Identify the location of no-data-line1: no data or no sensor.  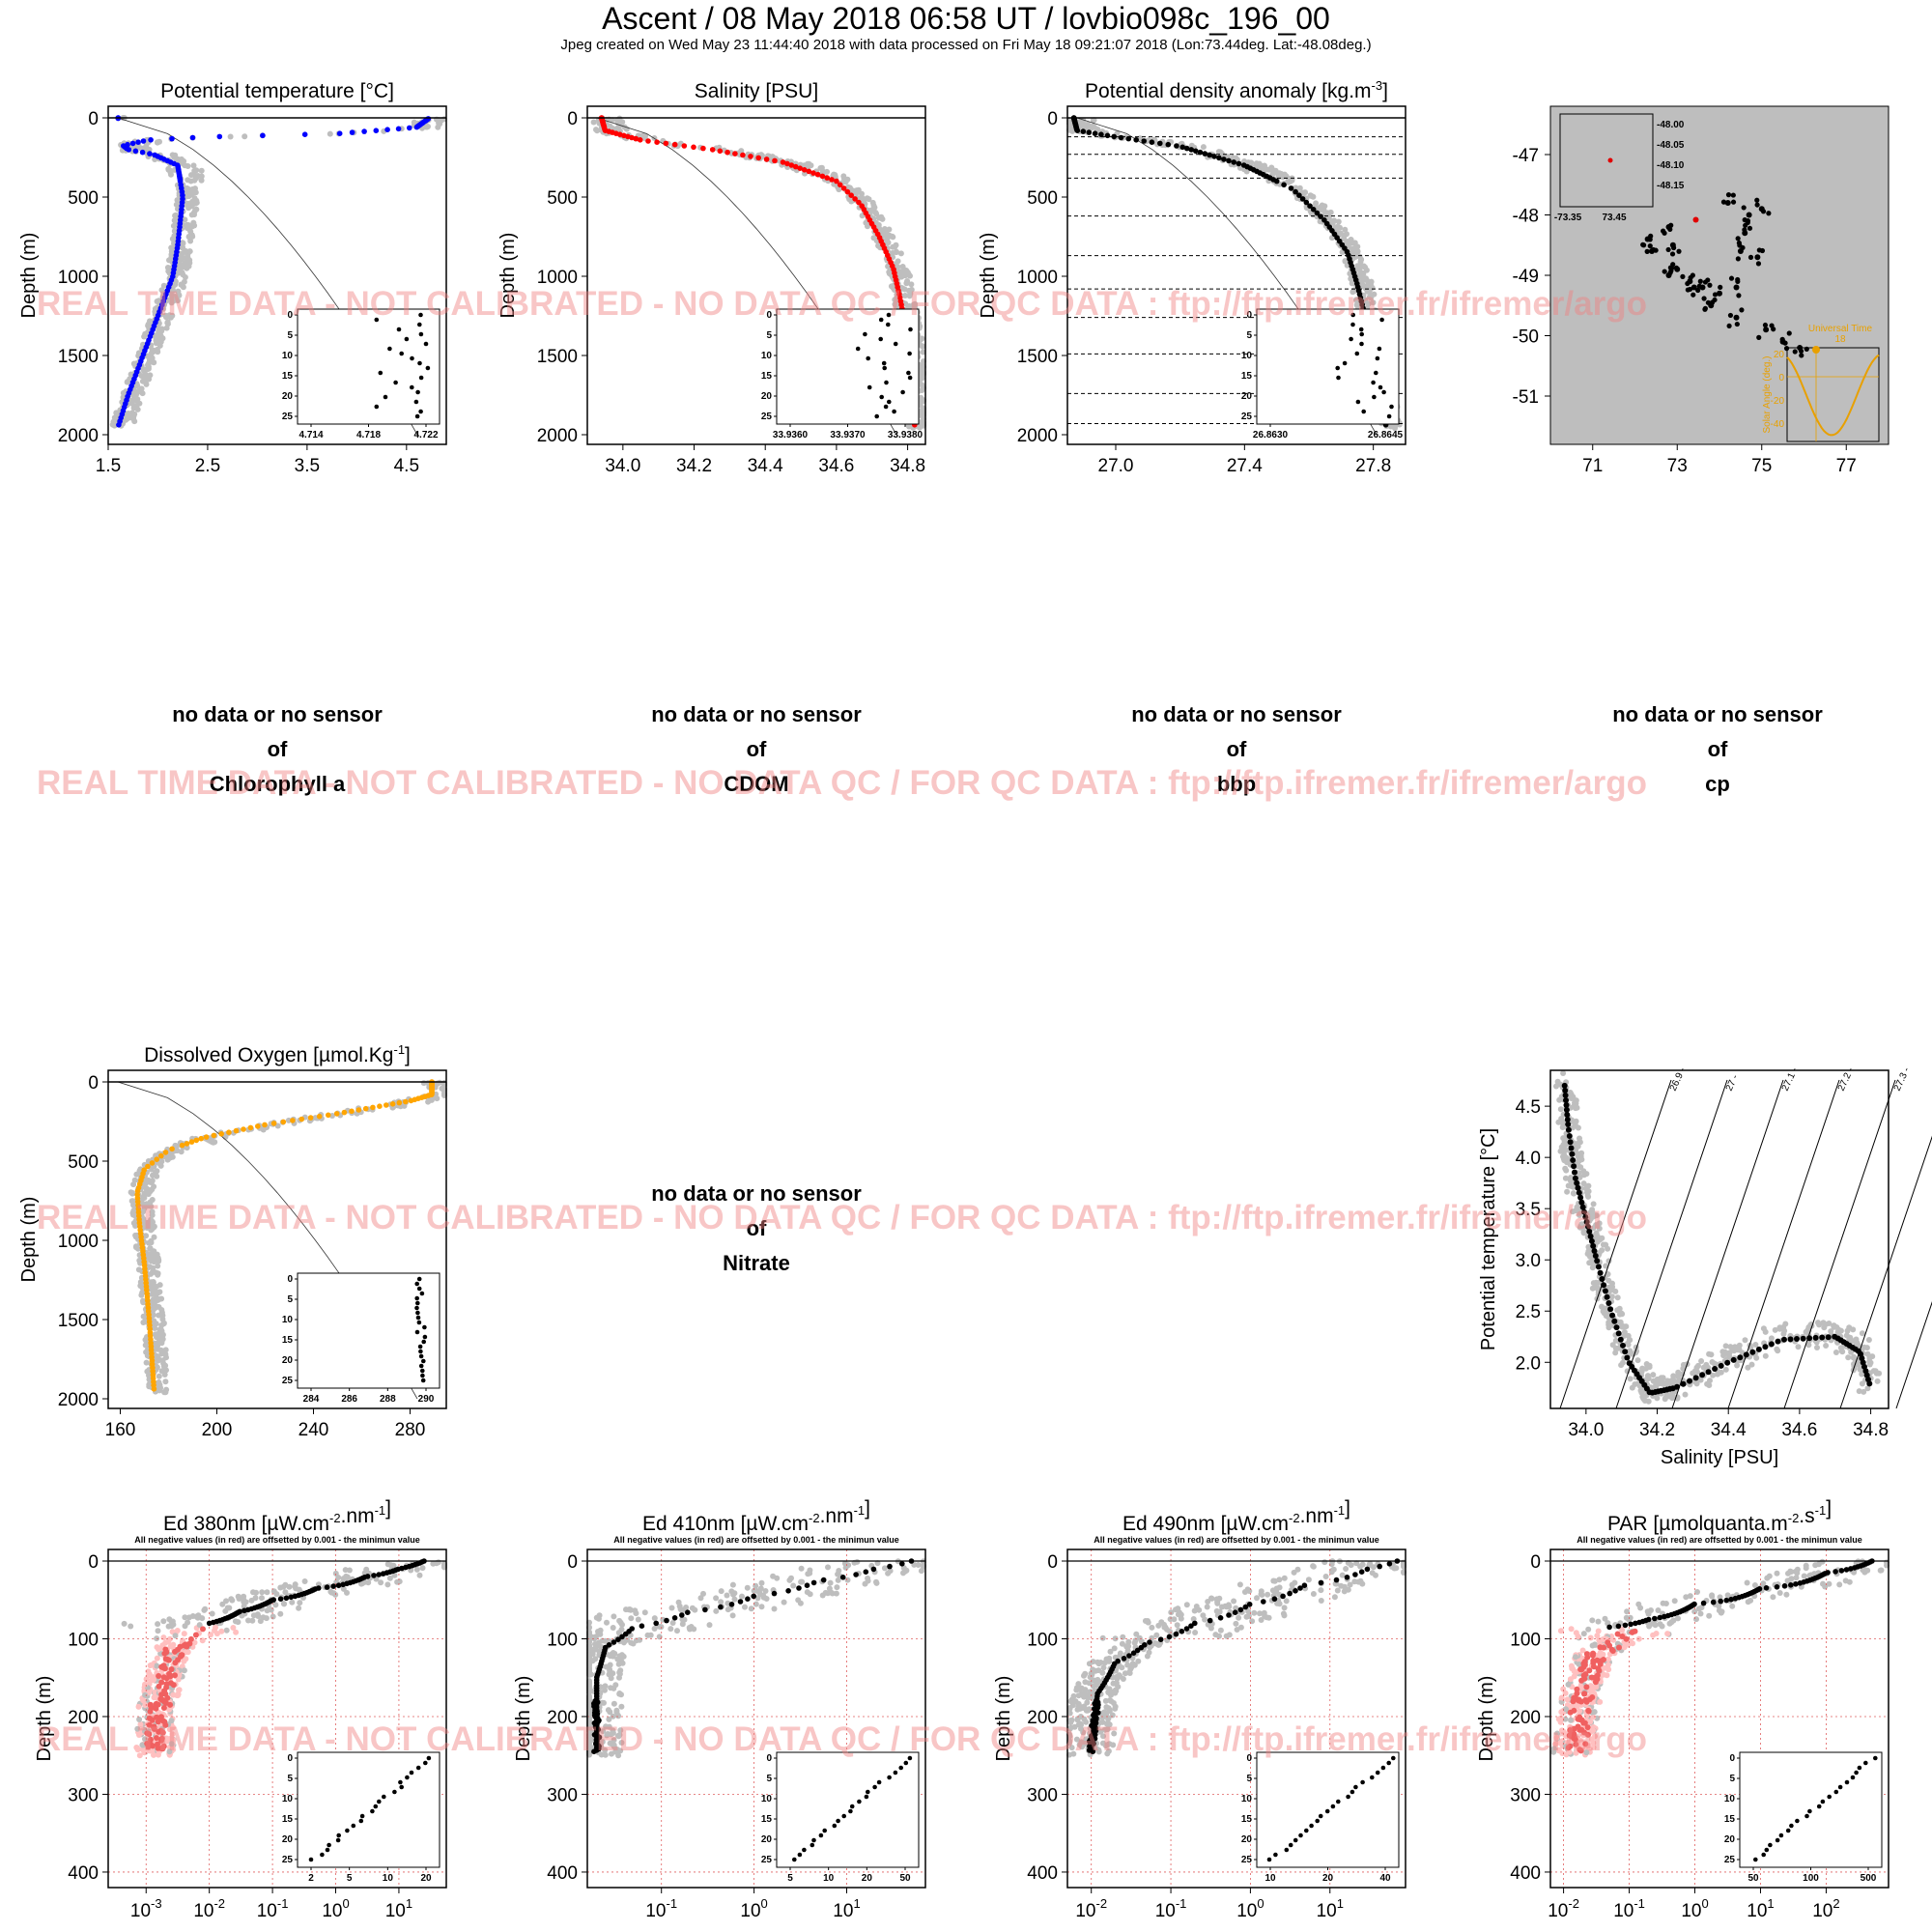
(756, 1193).